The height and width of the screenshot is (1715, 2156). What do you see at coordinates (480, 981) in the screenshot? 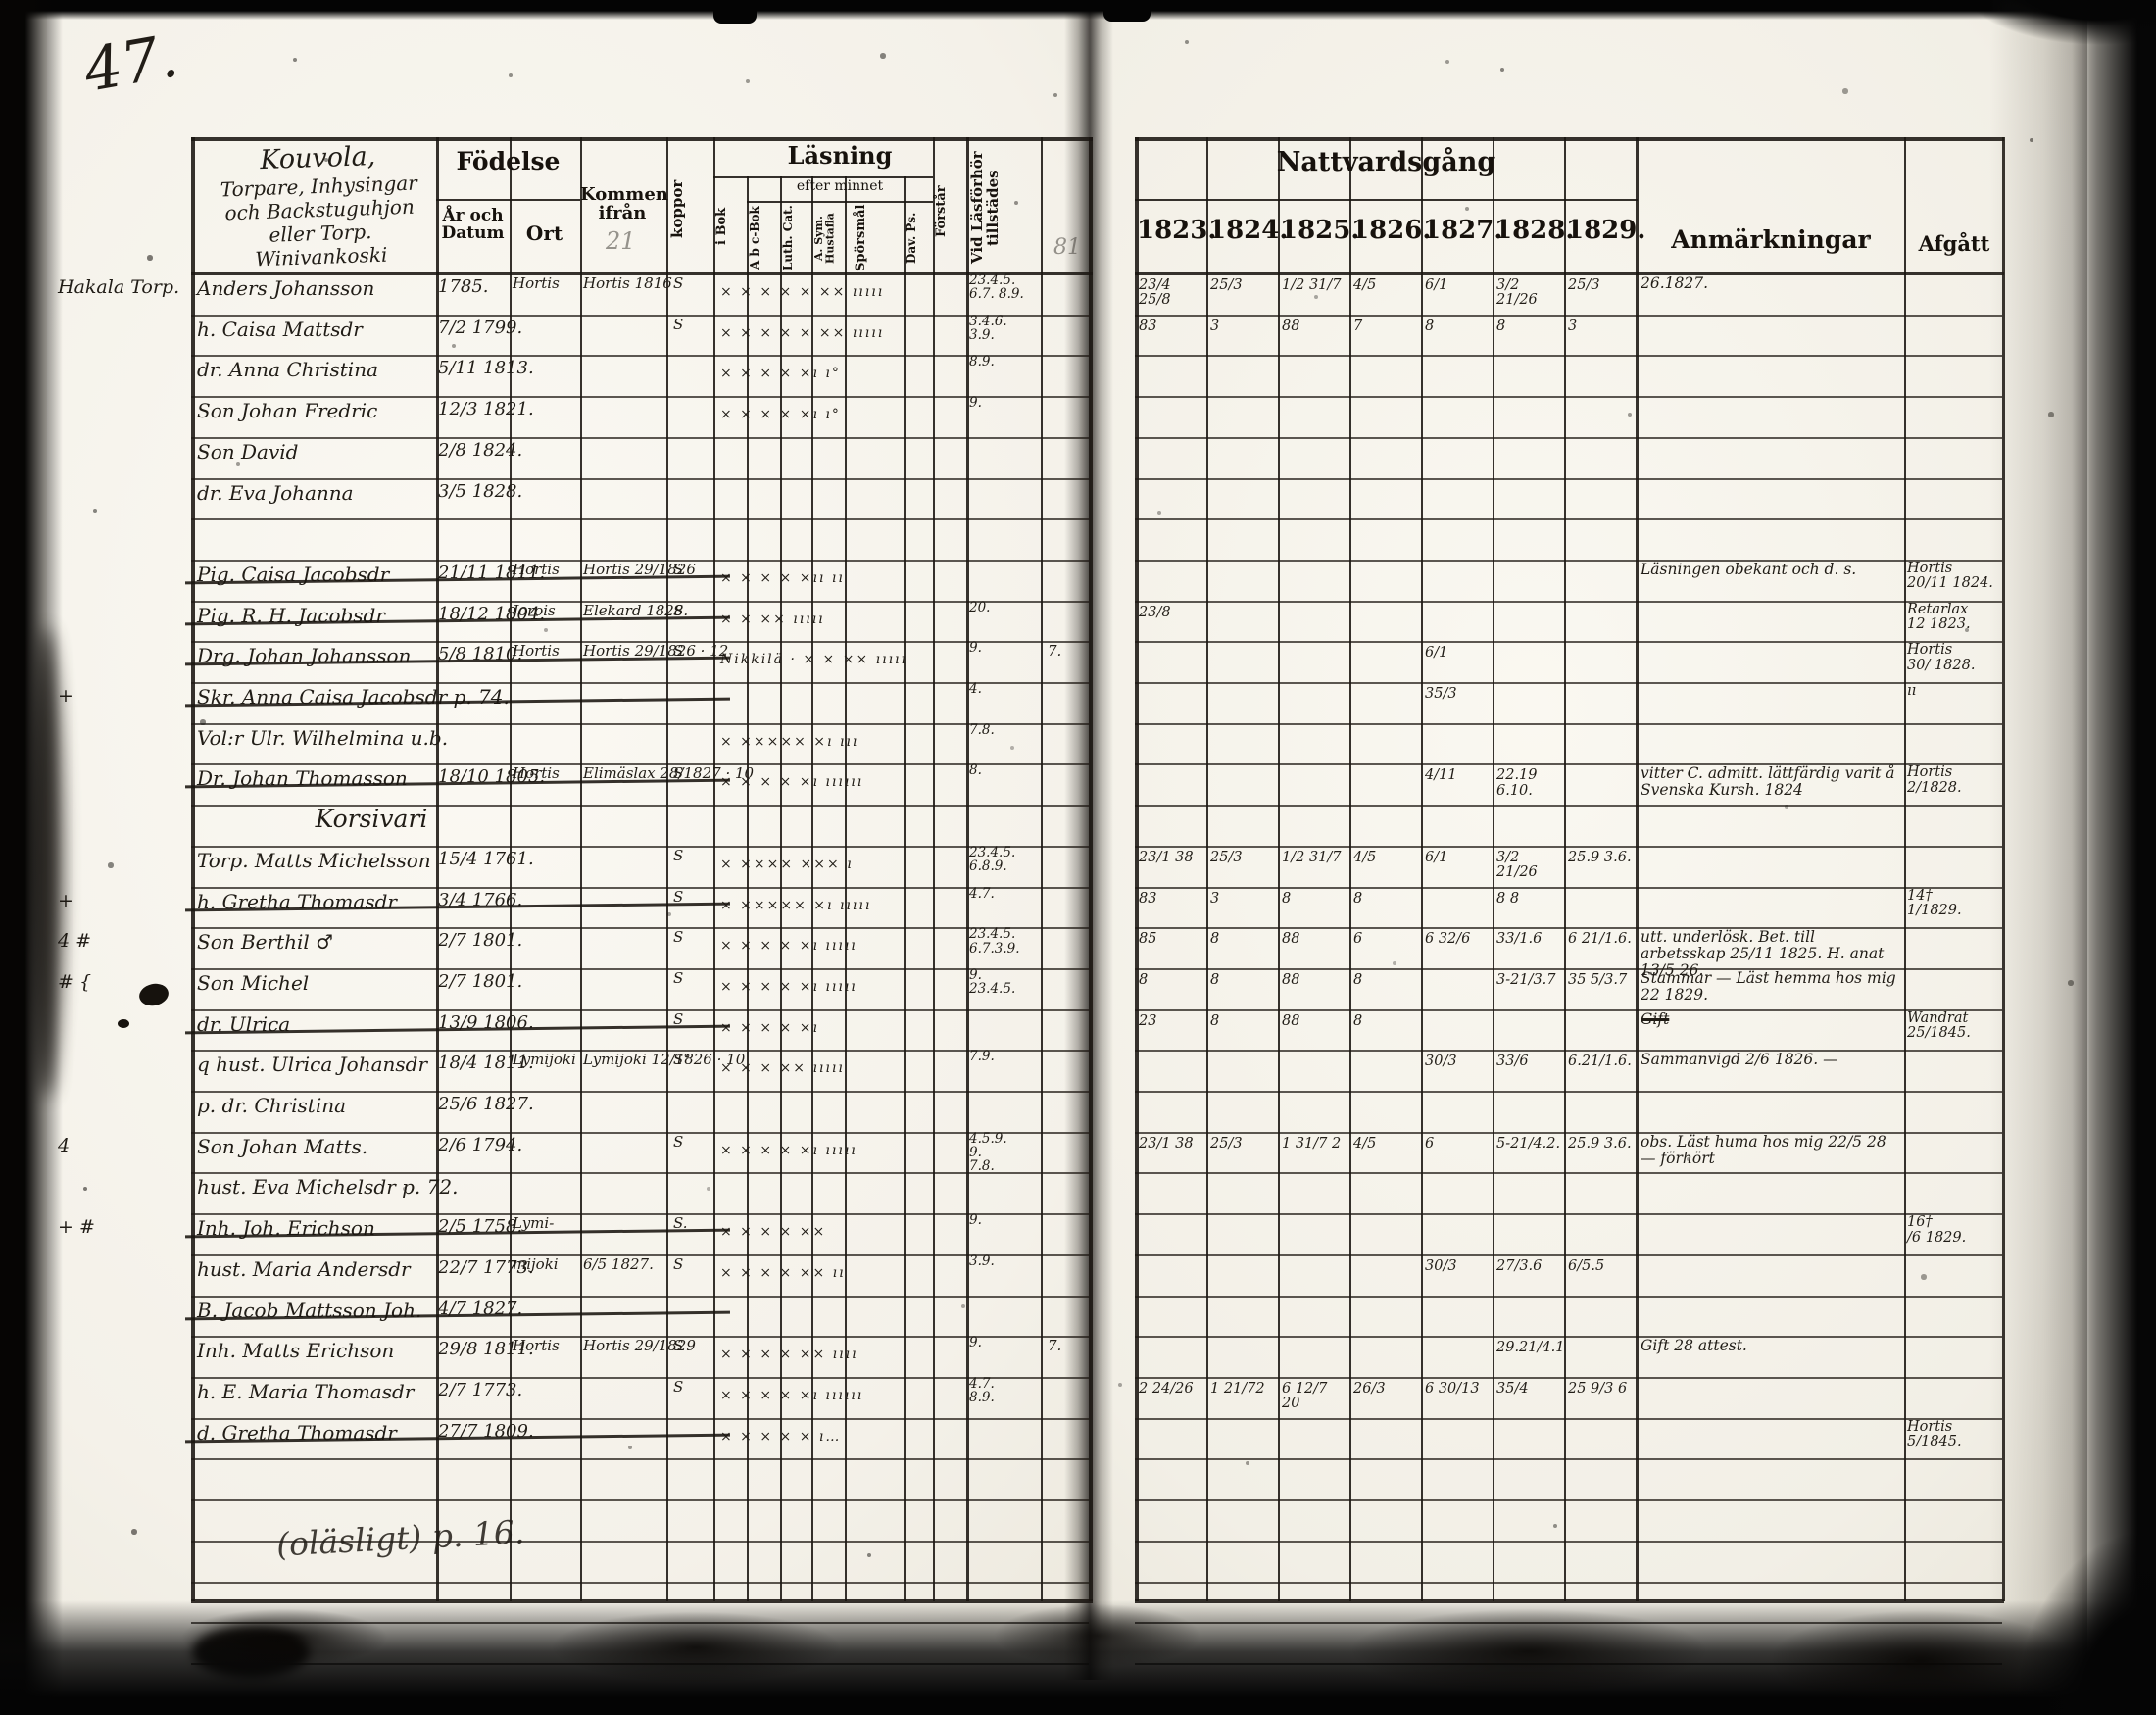
I see `birthdate-cell: 2/7 1801.` at bounding box center [480, 981].